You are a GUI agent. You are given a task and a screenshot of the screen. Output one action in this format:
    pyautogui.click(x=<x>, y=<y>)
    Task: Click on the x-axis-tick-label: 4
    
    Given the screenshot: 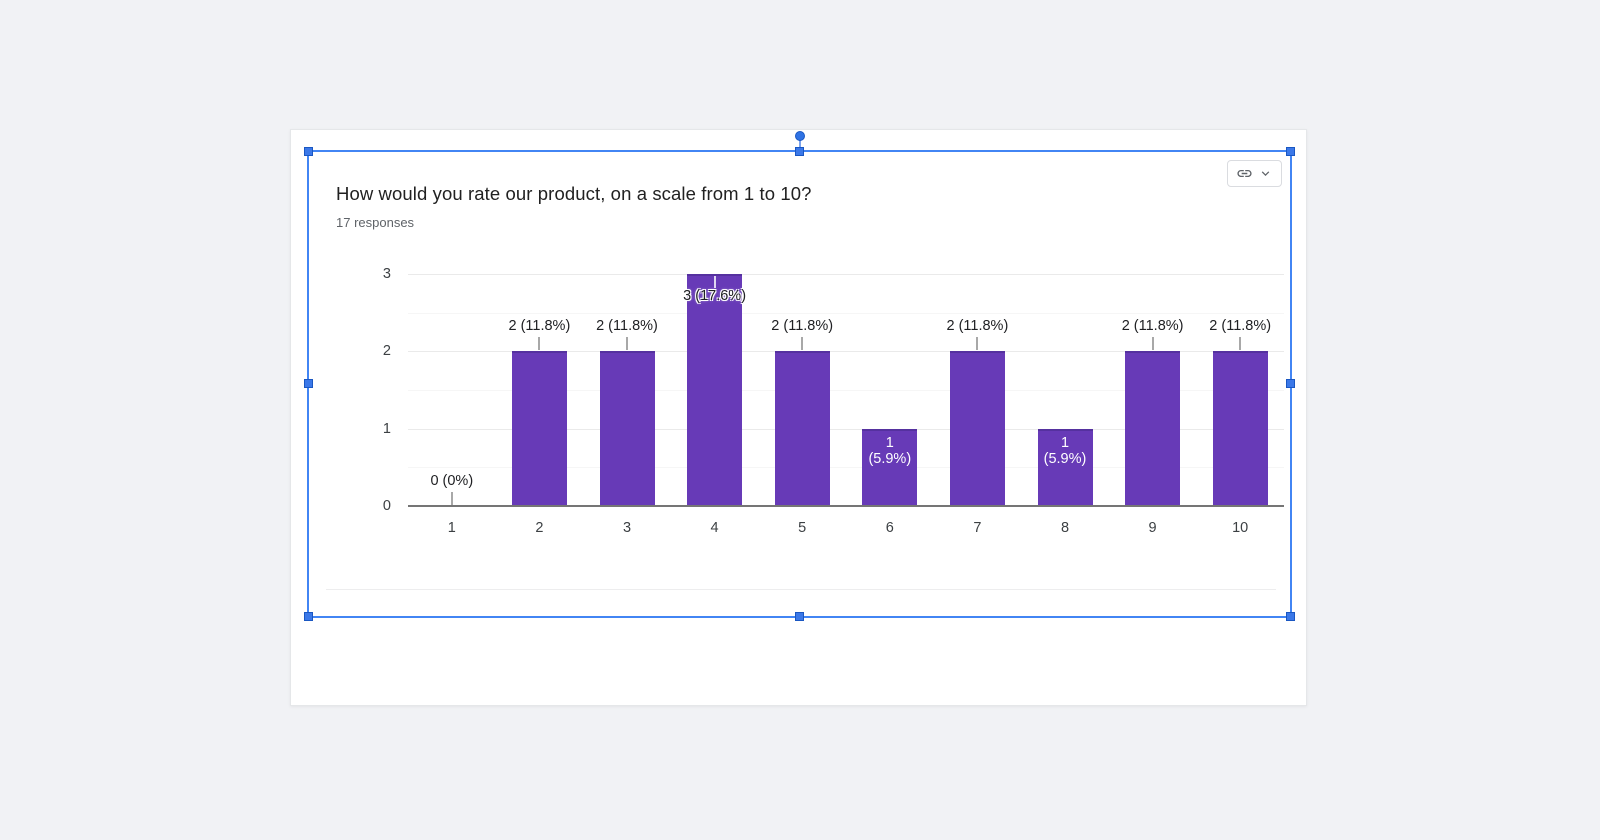 What is the action you would take?
    pyautogui.click(x=714, y=528)
    